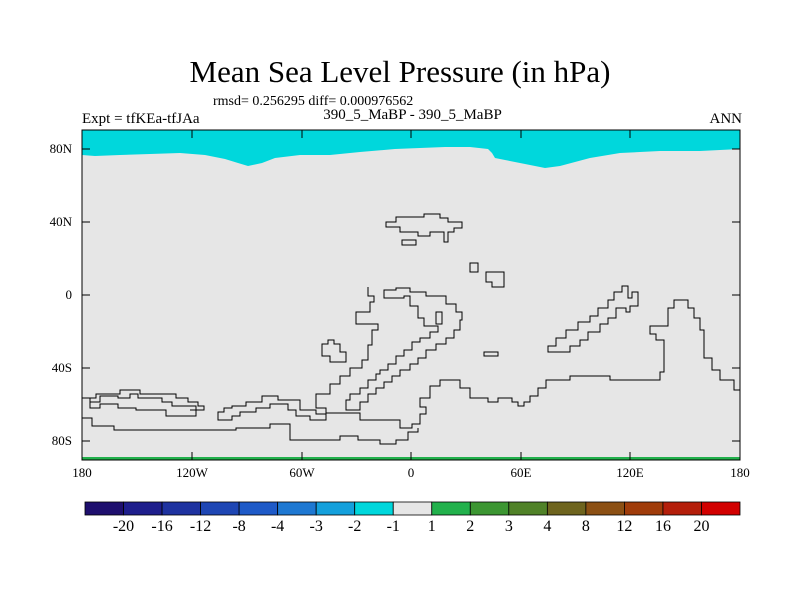 The height and width of the screenshot is (600, 800). Describe the element at coordinates (662, 526) in the screenshot. I see `colorbar-label: 16` at that location.